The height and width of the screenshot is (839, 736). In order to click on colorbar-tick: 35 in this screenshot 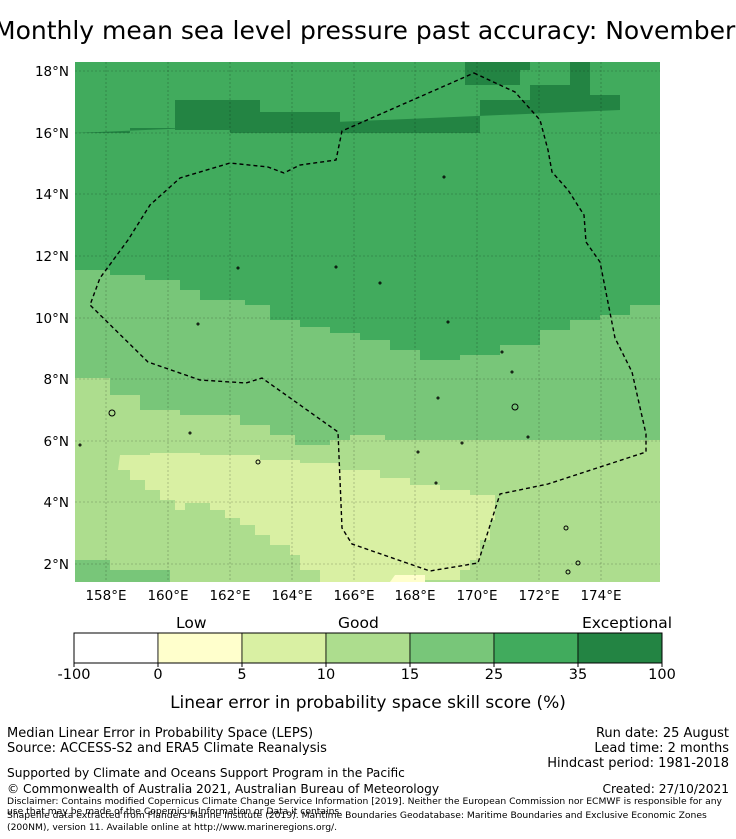, I will do `click(578, 675)`.